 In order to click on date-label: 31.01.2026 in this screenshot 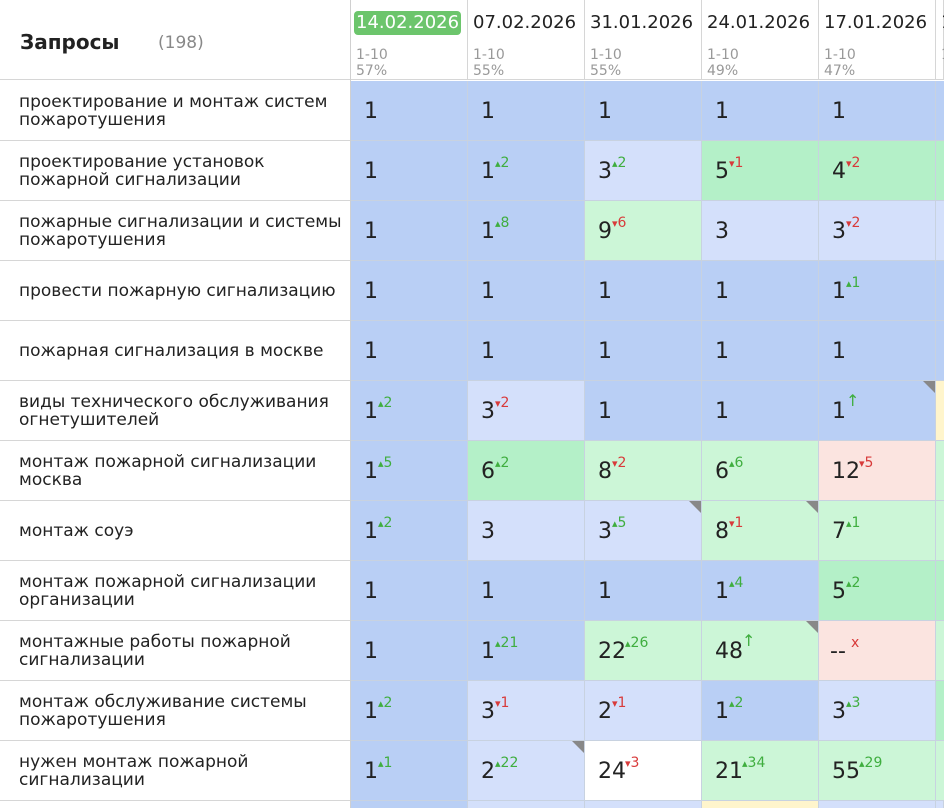, I will do `click(642, 22)`.